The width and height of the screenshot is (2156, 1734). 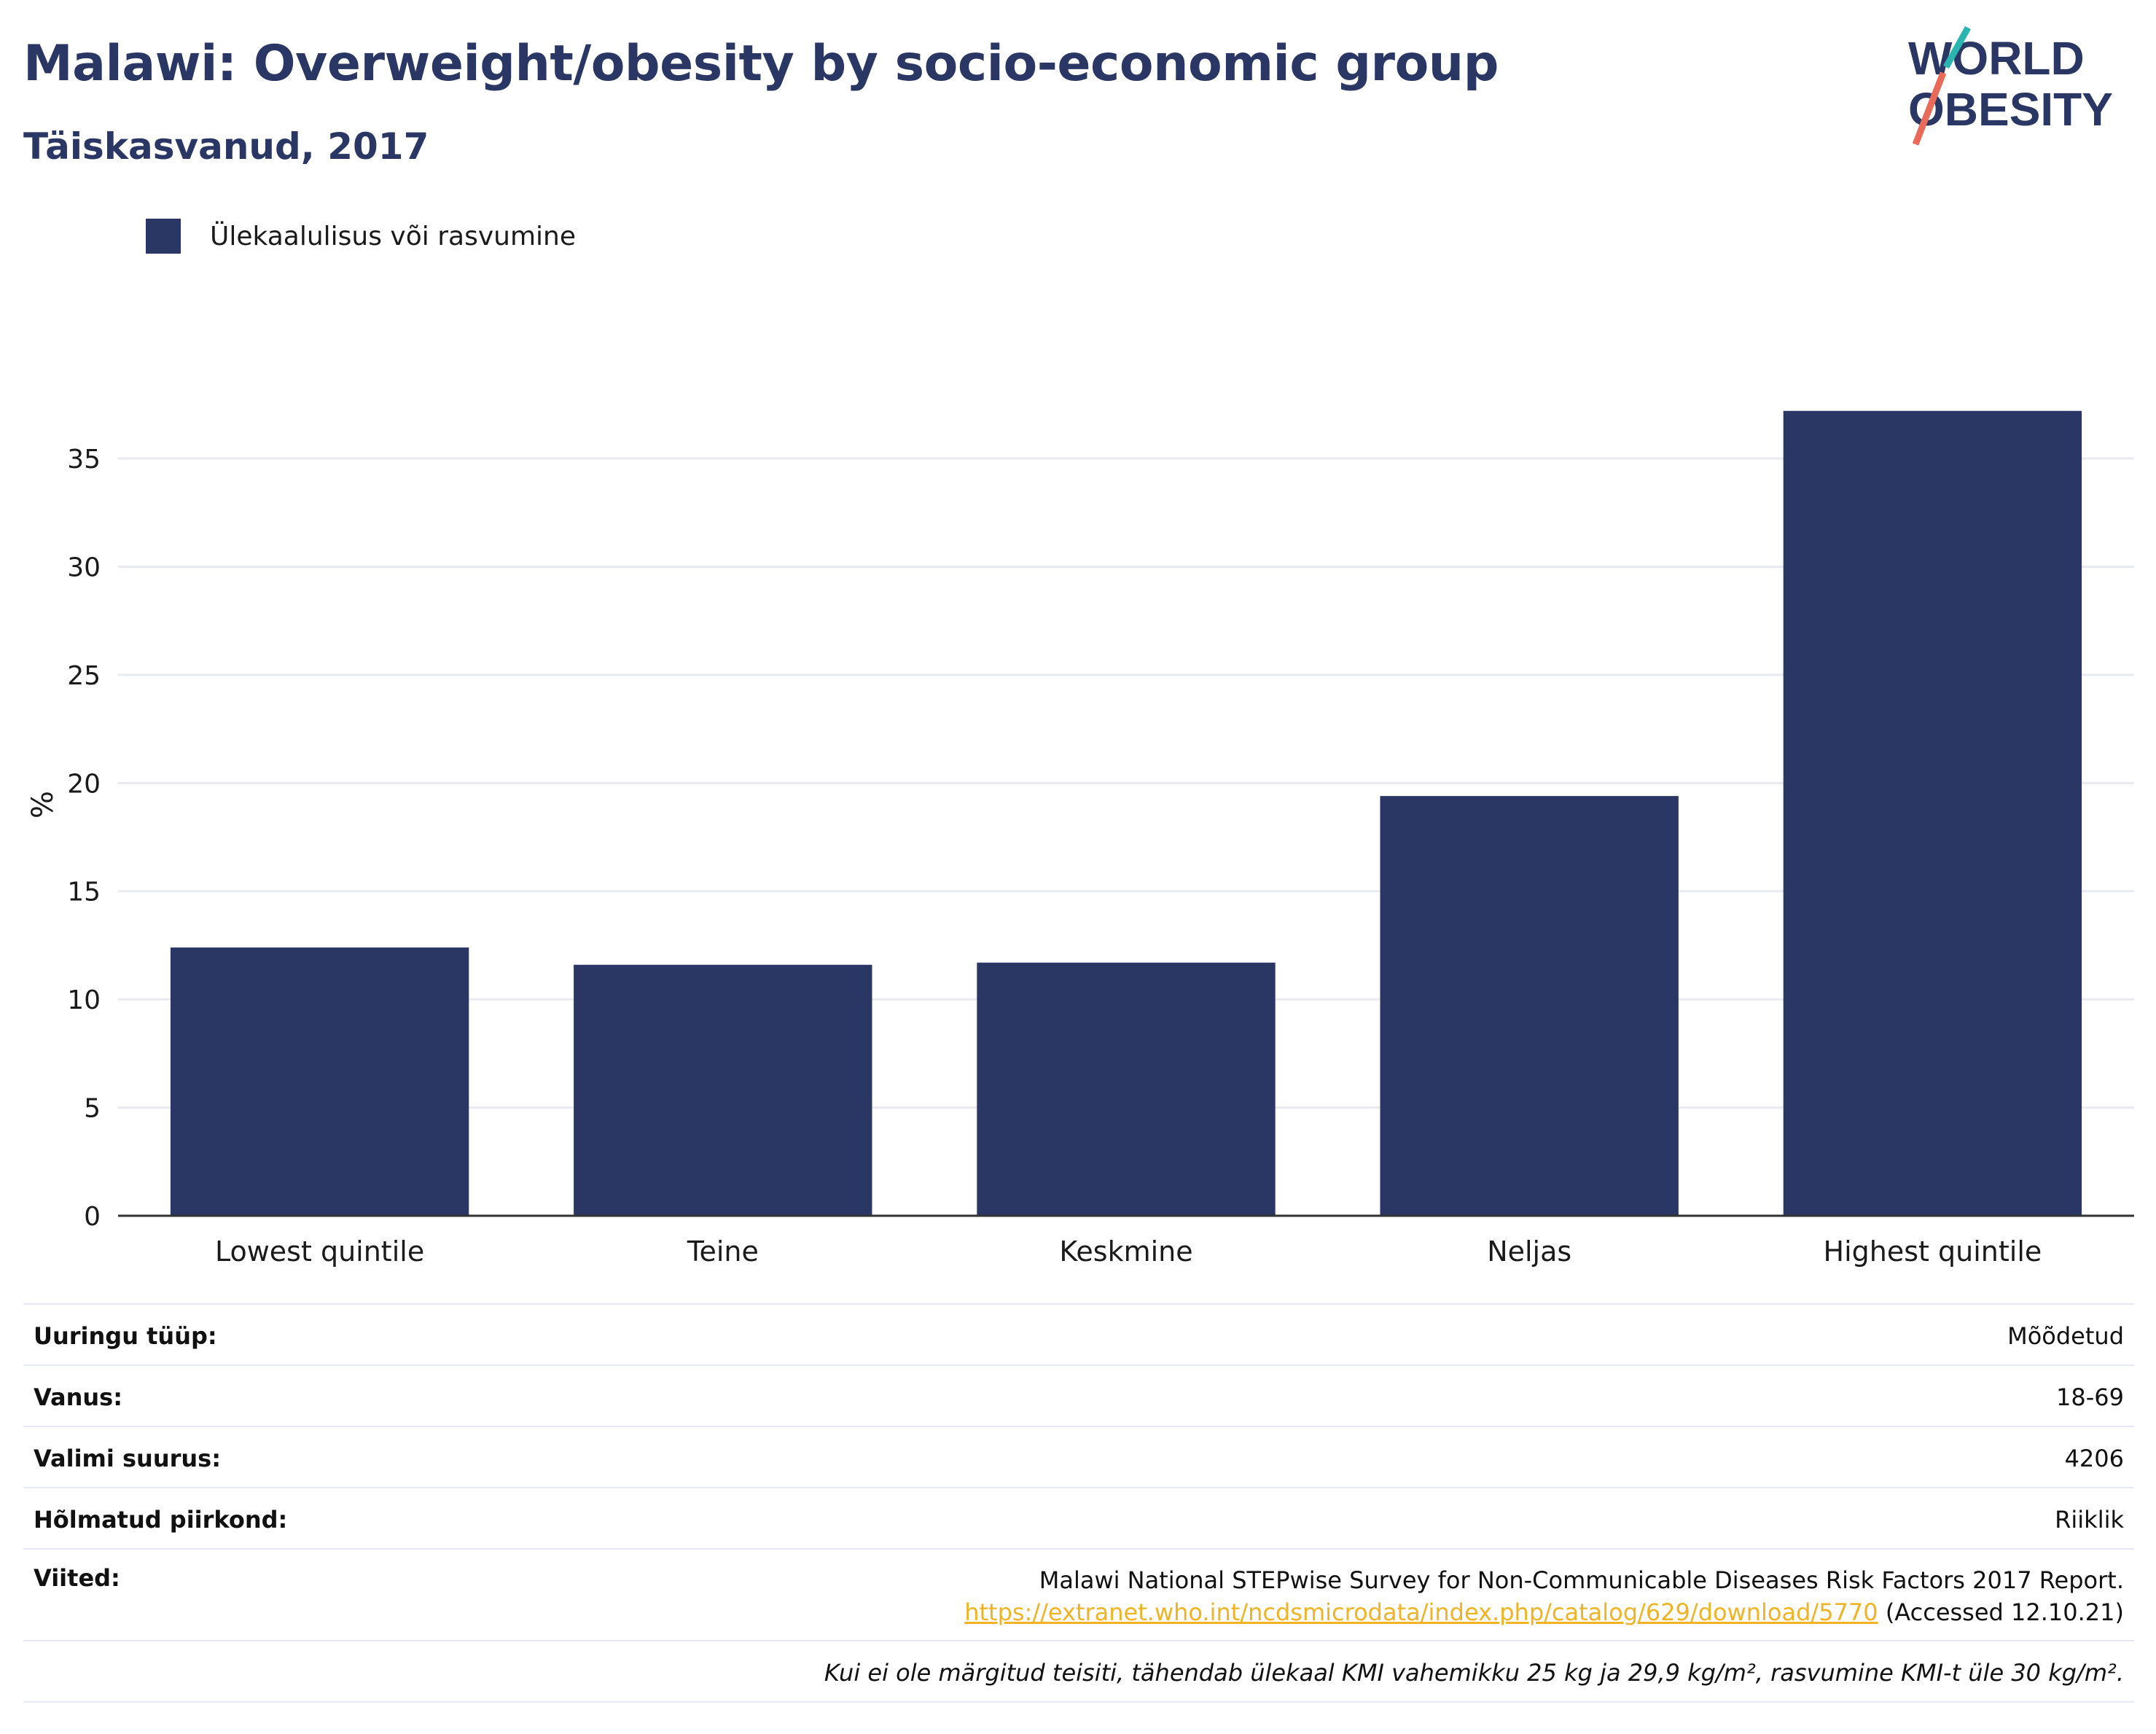 I want to click on info-value: 4206, so click(x=2094, y=1459).